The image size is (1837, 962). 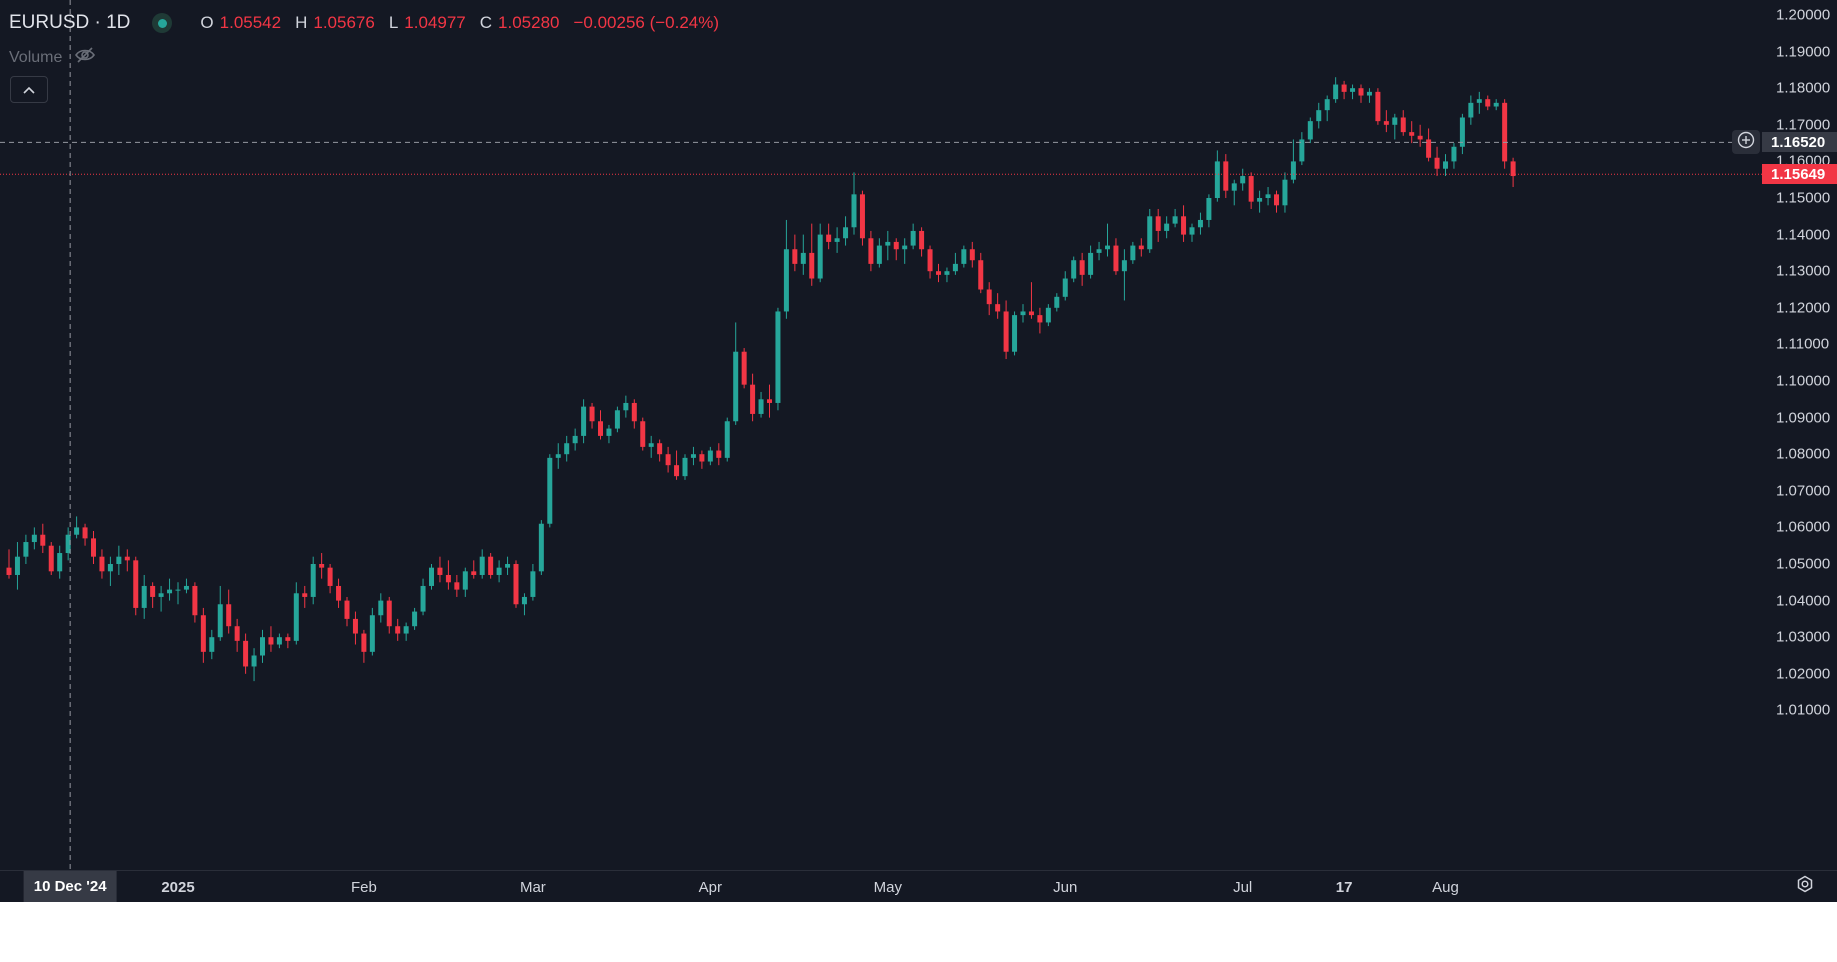 I want to click on eye-off-icon, so click(x=85, y=57).